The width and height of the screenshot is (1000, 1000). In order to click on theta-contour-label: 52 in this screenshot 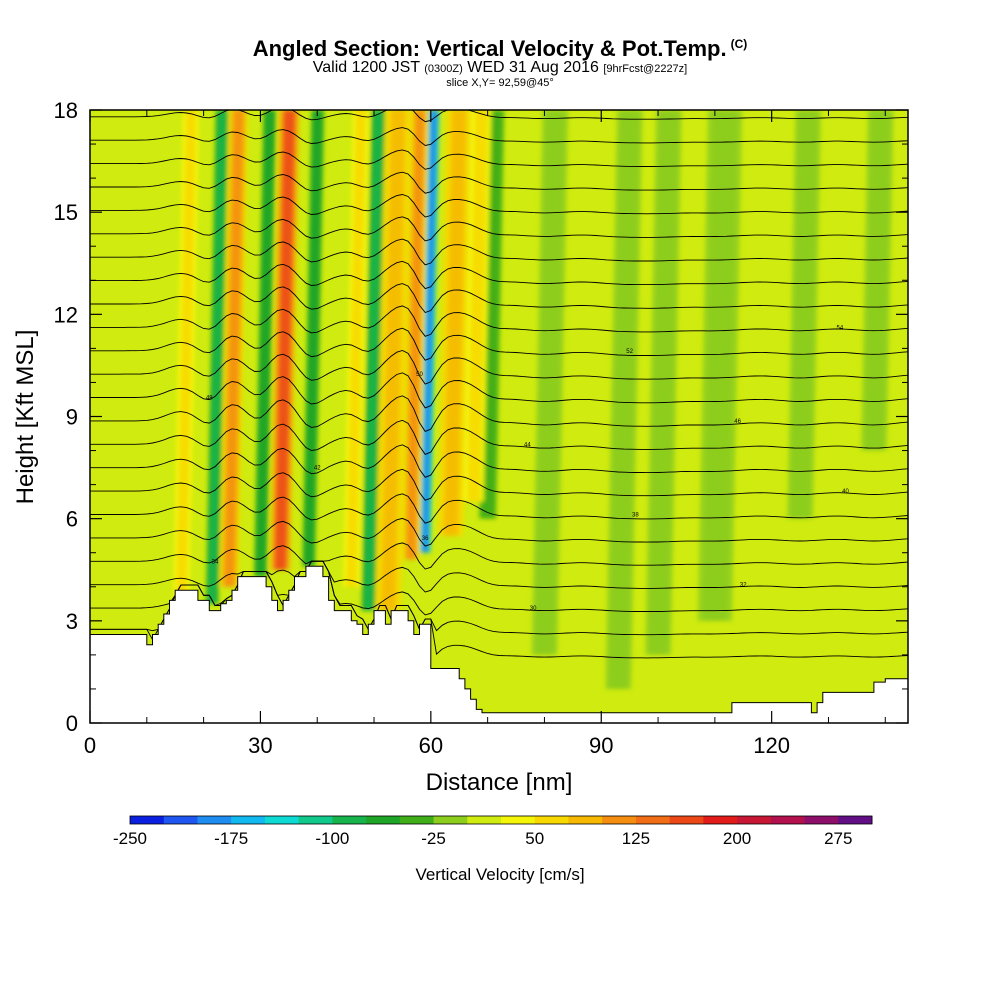, I will do `click(629, 352)`.